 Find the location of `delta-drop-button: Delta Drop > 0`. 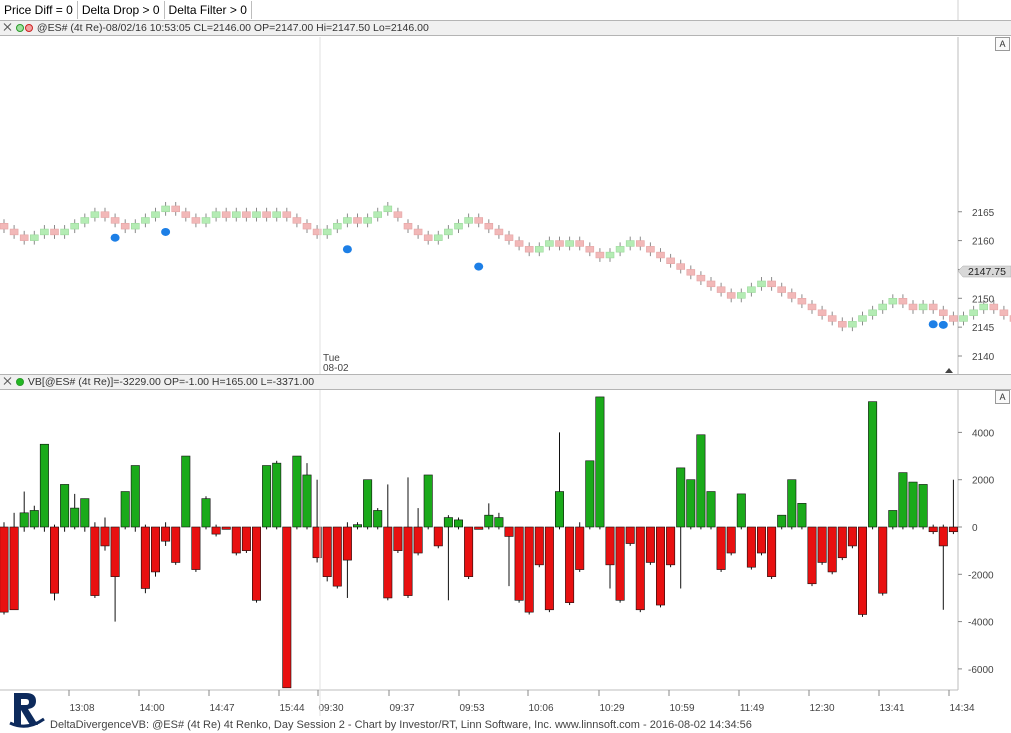

delta-drop-button: Delta Drop > 0 is located at coordinates (121, 10).